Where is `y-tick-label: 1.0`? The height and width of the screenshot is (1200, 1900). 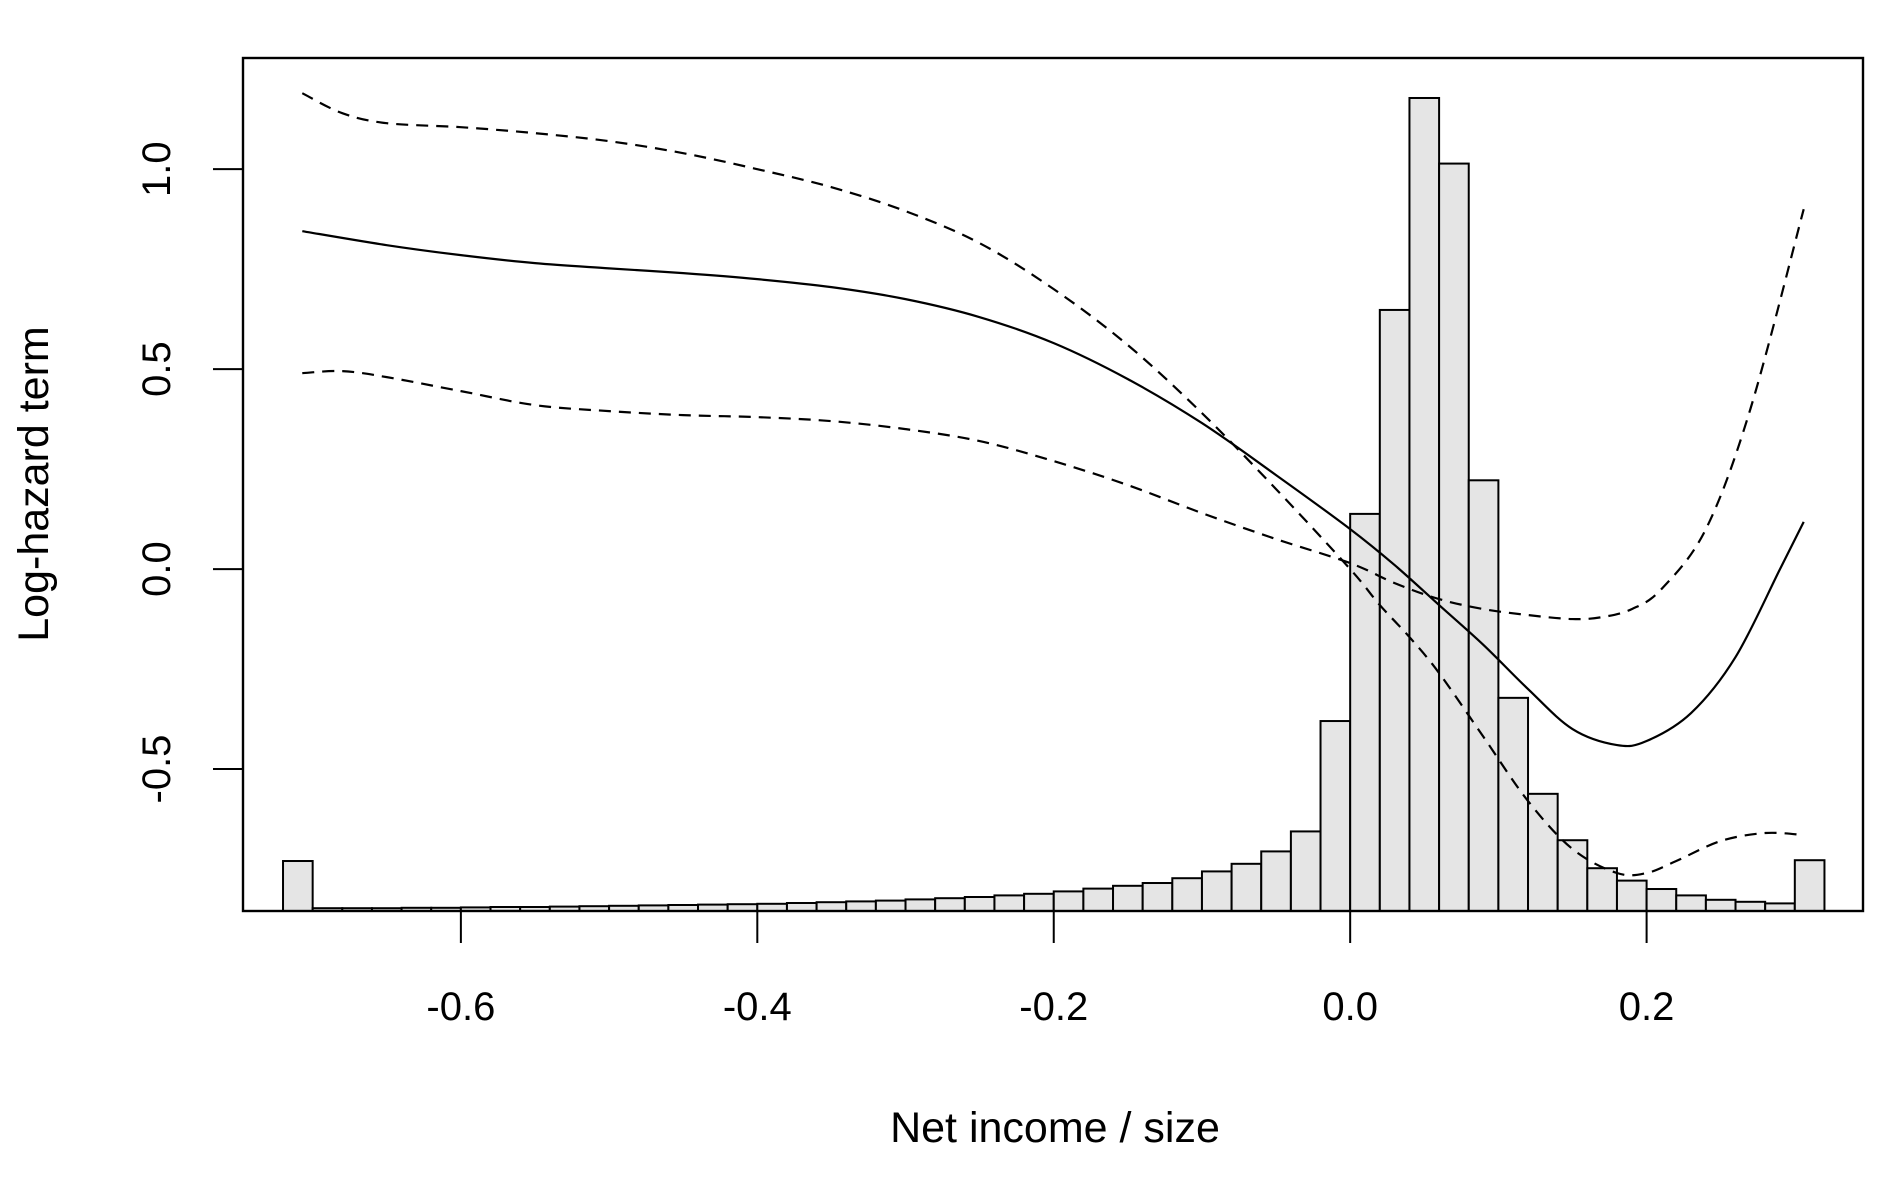
y-tick-label: 1.0 is located at coordinates (157, 169).